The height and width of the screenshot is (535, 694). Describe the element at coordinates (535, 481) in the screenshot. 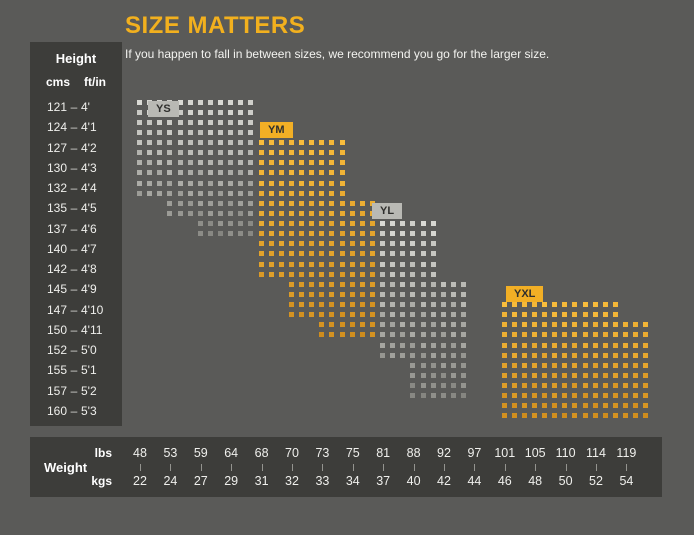

I see `weight-kgs-value: 48` at that location.